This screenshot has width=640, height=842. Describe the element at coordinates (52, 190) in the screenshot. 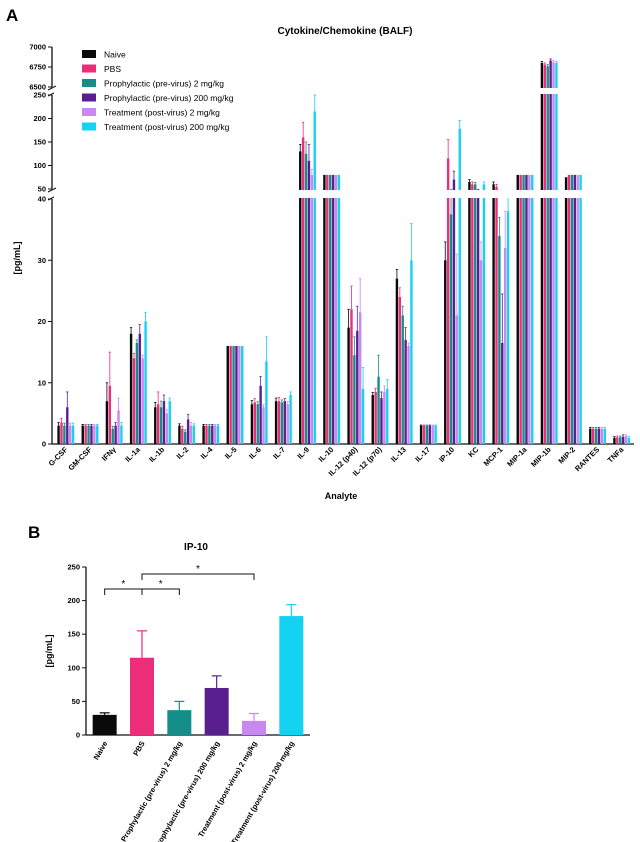

I see `axis-break-mark` at that location.